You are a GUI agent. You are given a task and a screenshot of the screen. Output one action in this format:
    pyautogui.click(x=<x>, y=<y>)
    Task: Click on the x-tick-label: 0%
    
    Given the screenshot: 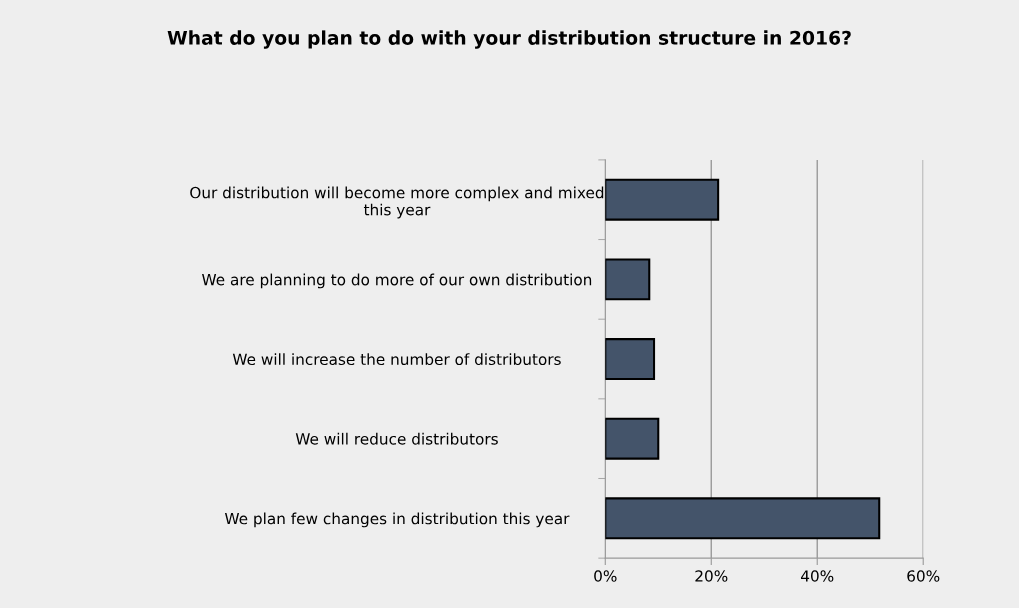 What is the action you would take?
    pyautogui.click(x=605, y=576)
    